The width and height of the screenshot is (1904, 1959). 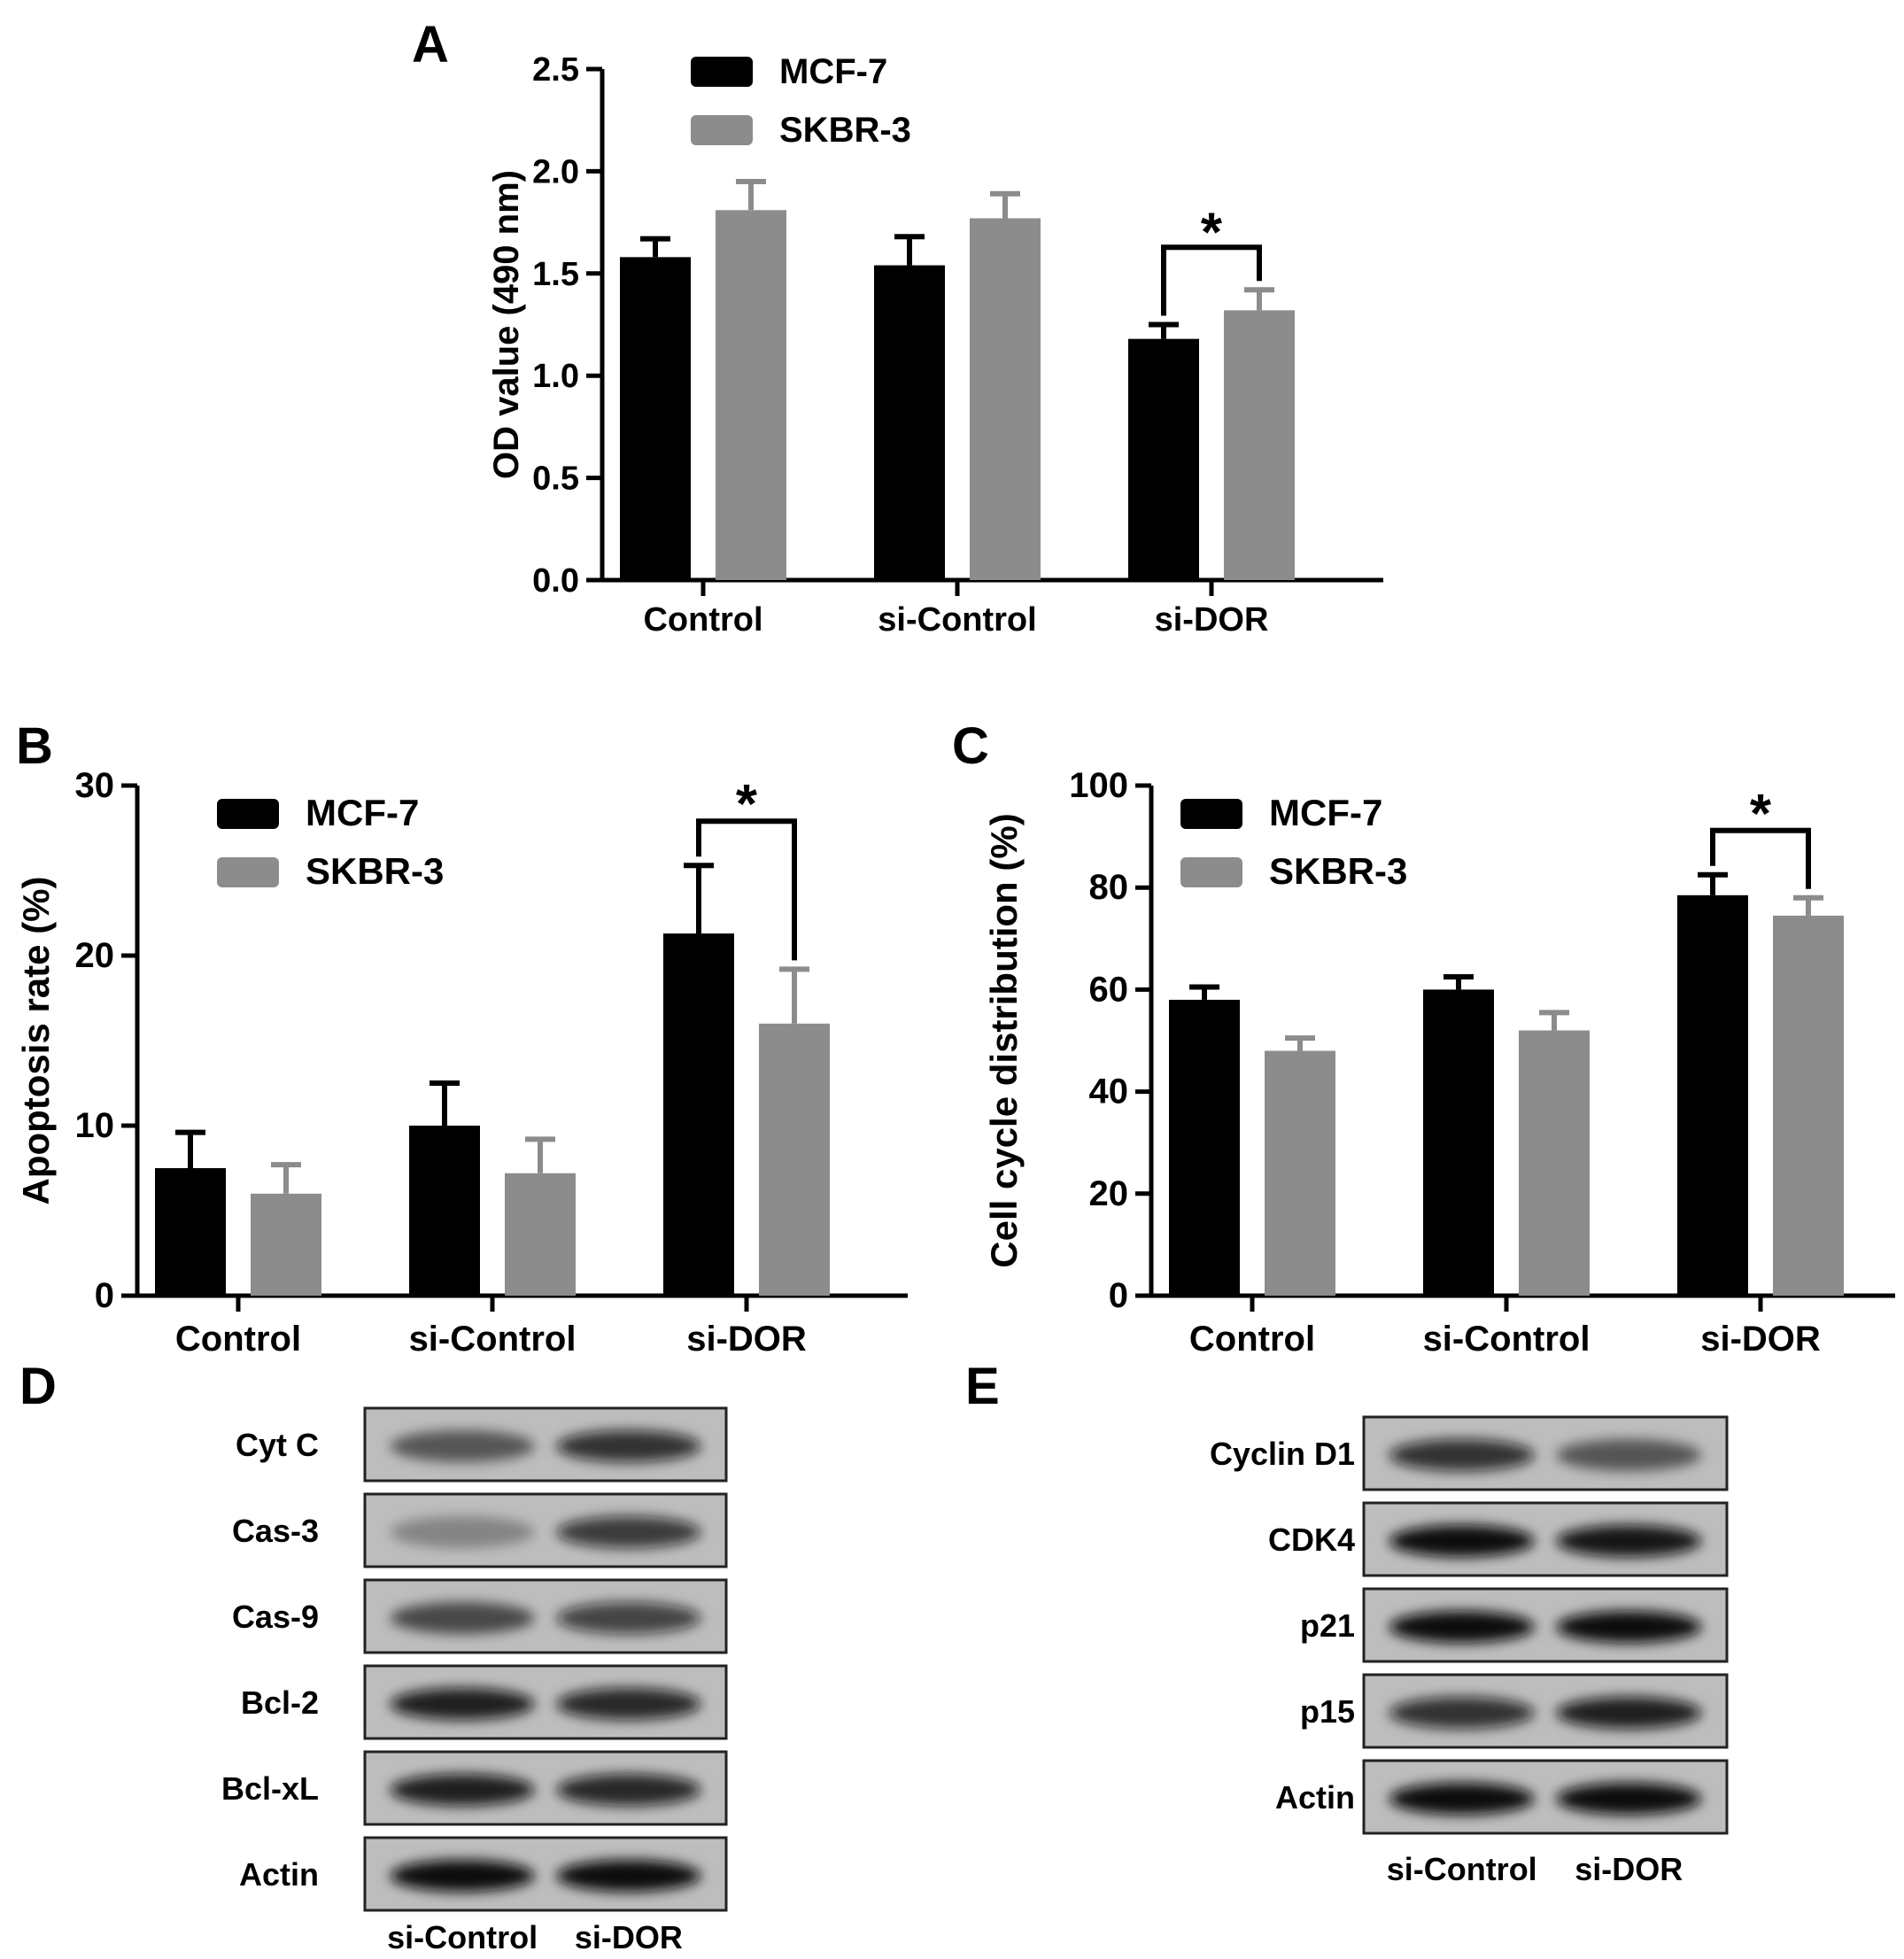 I want to click on blot-row-label: Cyclin D1, so click(x=1282, y=1454).